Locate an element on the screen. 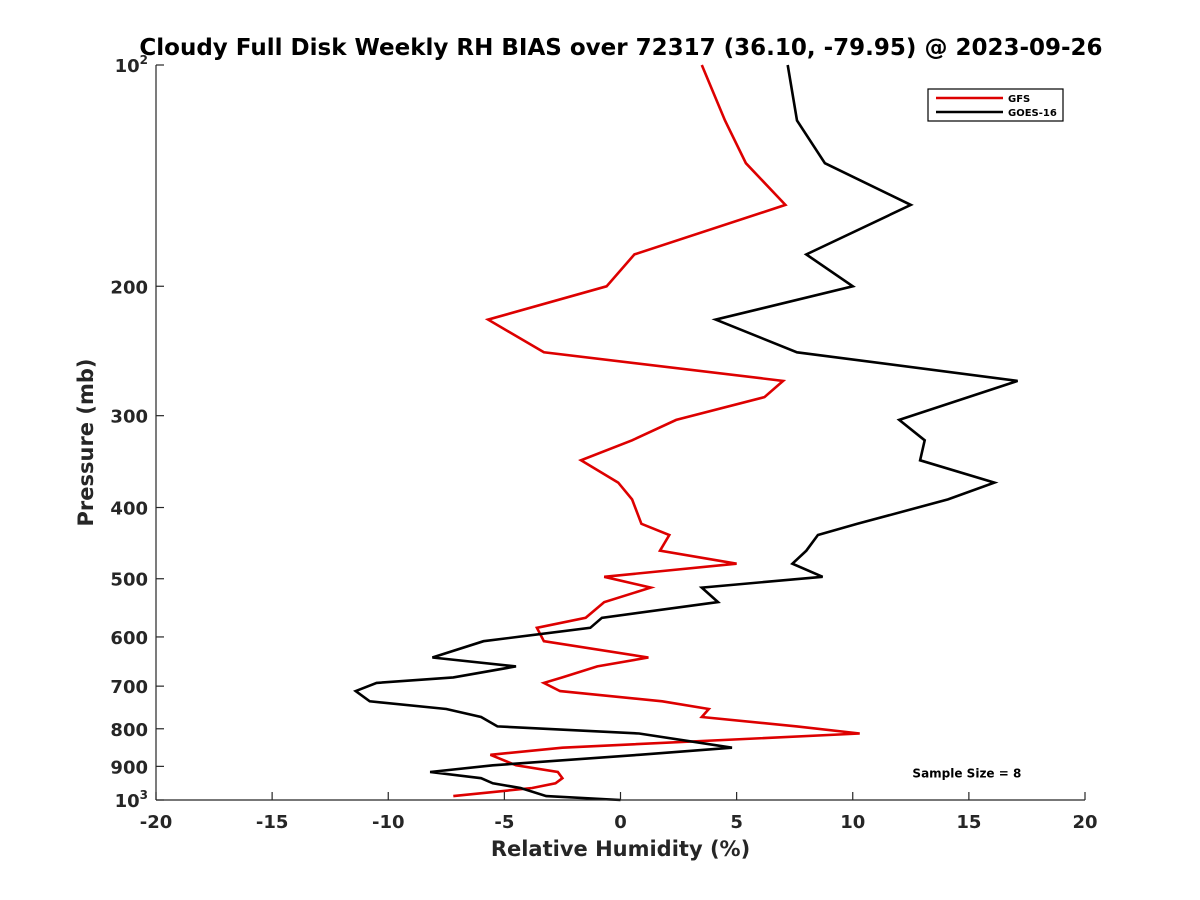 This screenshot has height=900, width=1200. y-tick-label: 200 is located at coordinates (129, 287).